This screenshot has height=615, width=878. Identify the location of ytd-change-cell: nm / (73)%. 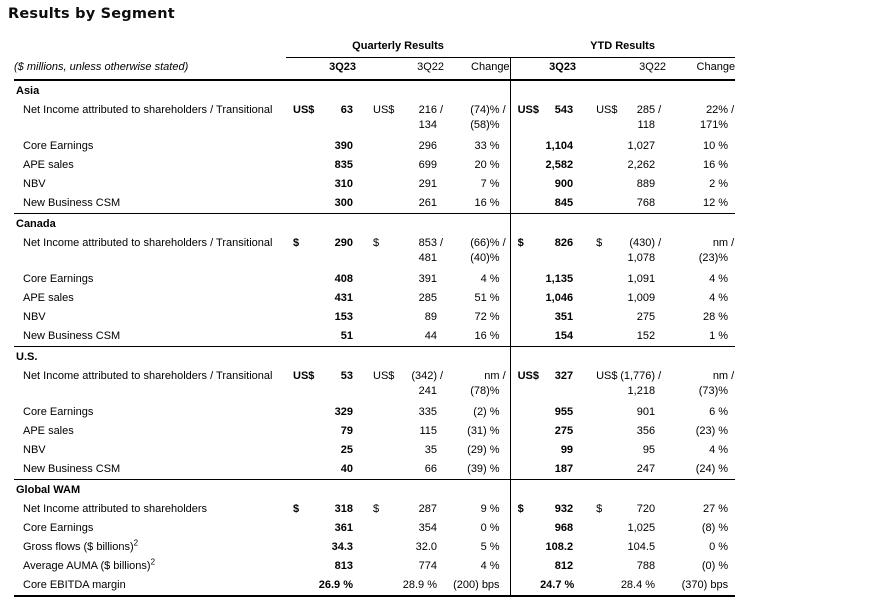
(716, 383).